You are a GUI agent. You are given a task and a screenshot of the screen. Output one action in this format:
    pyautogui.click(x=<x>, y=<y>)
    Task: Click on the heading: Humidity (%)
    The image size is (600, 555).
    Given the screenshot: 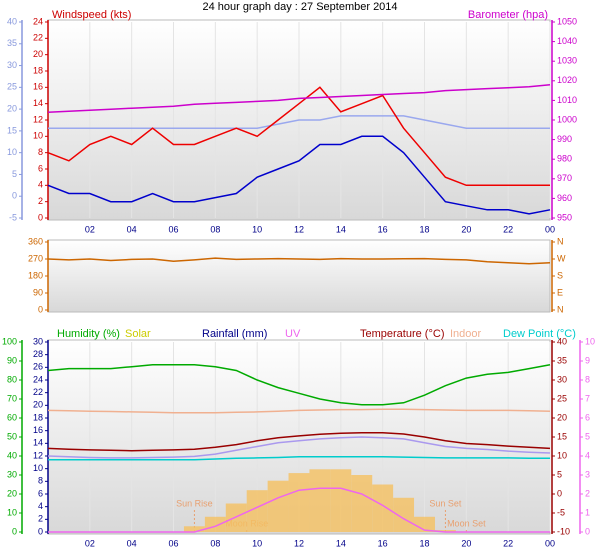 What is the action you would take?
    pyautogui.click(x=88, y=334)
    